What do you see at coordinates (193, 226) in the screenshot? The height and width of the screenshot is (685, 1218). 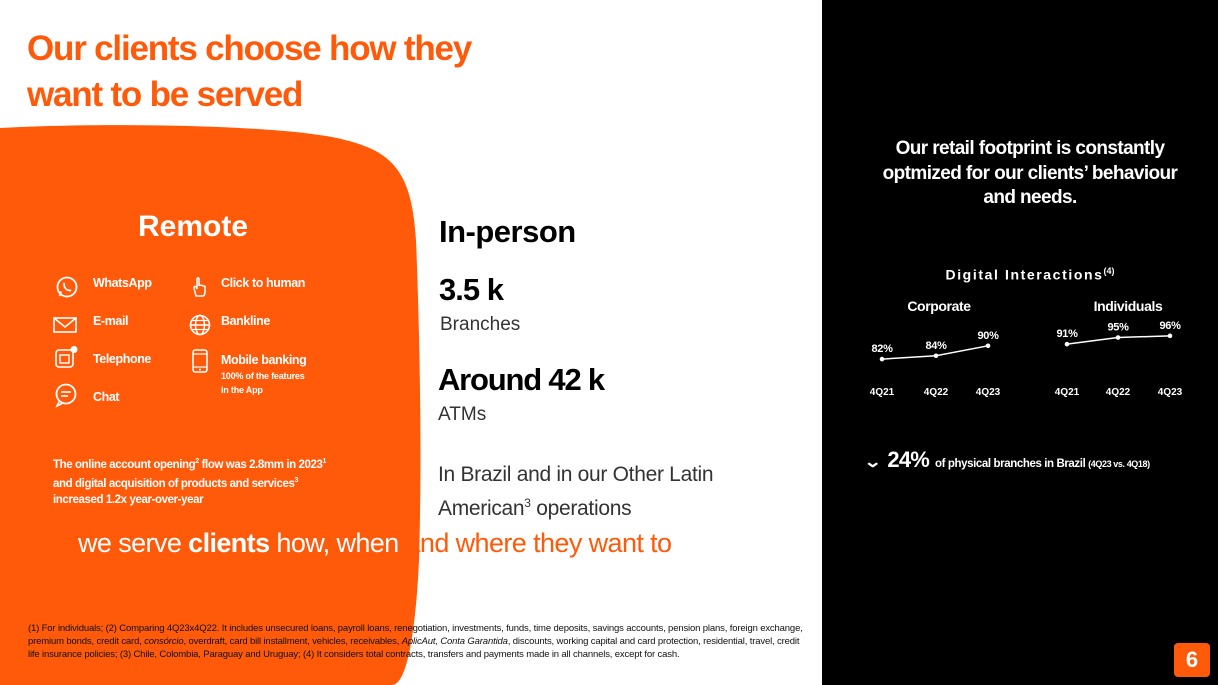 I see `remote-heading: Remote` at bounding box center [193, 226].